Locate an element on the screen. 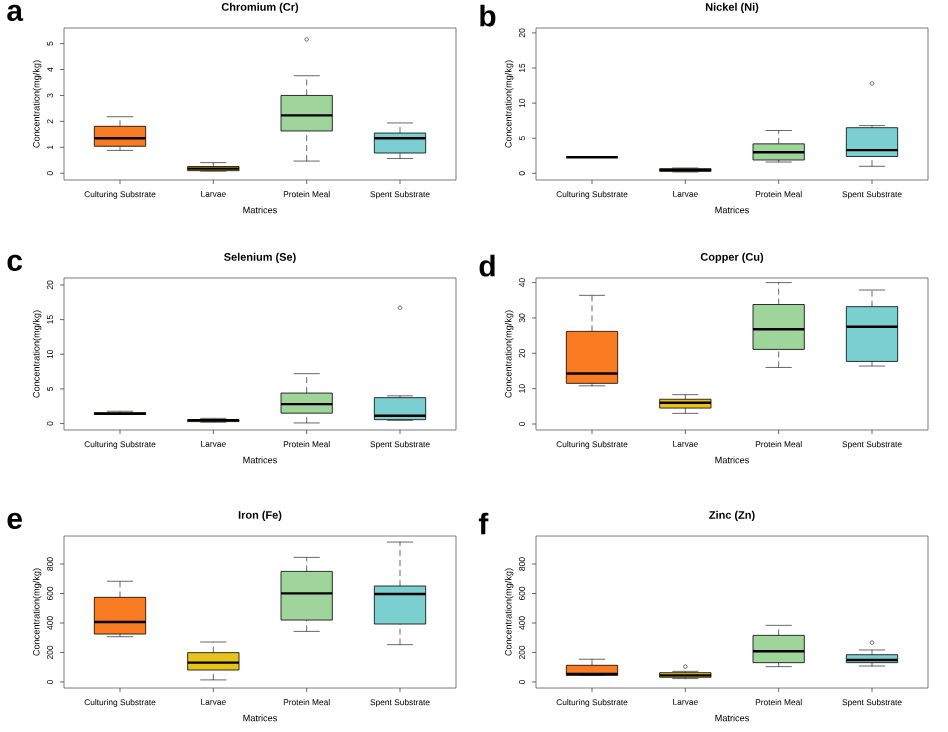 This screenshot has width=948, height=732. text: c is located at coordinates (15, 263).